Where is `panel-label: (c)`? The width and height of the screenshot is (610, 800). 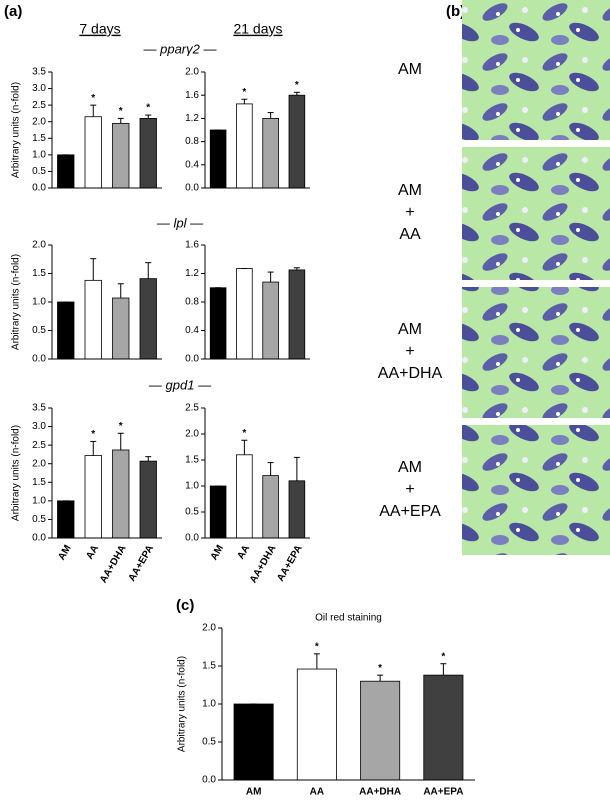 panel-label: (c) is located at coordinates (185, 605).